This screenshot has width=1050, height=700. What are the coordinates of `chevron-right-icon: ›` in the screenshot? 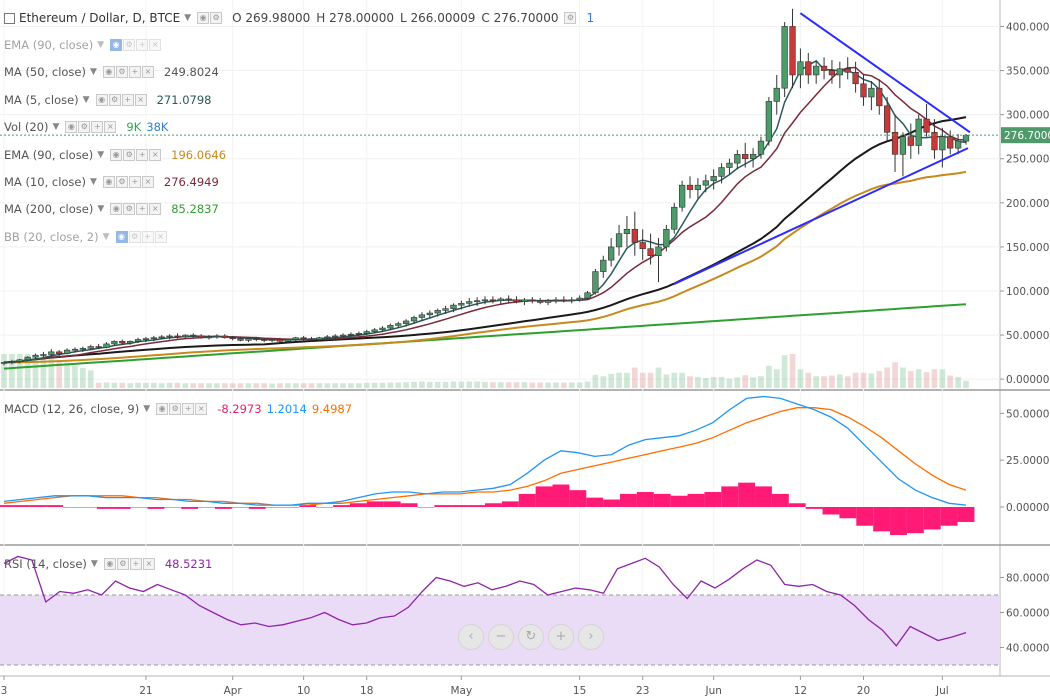 It's located at (591, 637).